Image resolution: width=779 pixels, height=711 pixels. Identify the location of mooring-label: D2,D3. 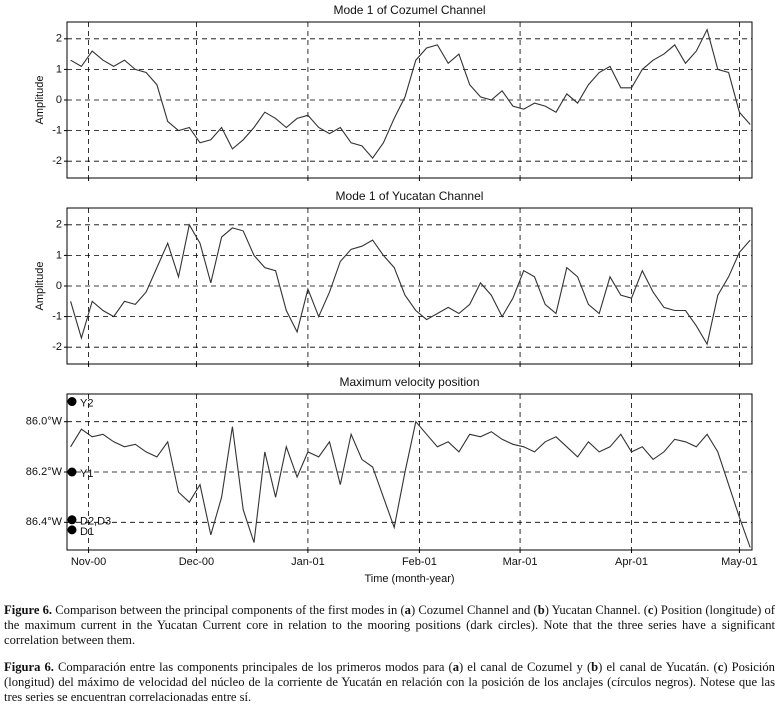
(95, 522).